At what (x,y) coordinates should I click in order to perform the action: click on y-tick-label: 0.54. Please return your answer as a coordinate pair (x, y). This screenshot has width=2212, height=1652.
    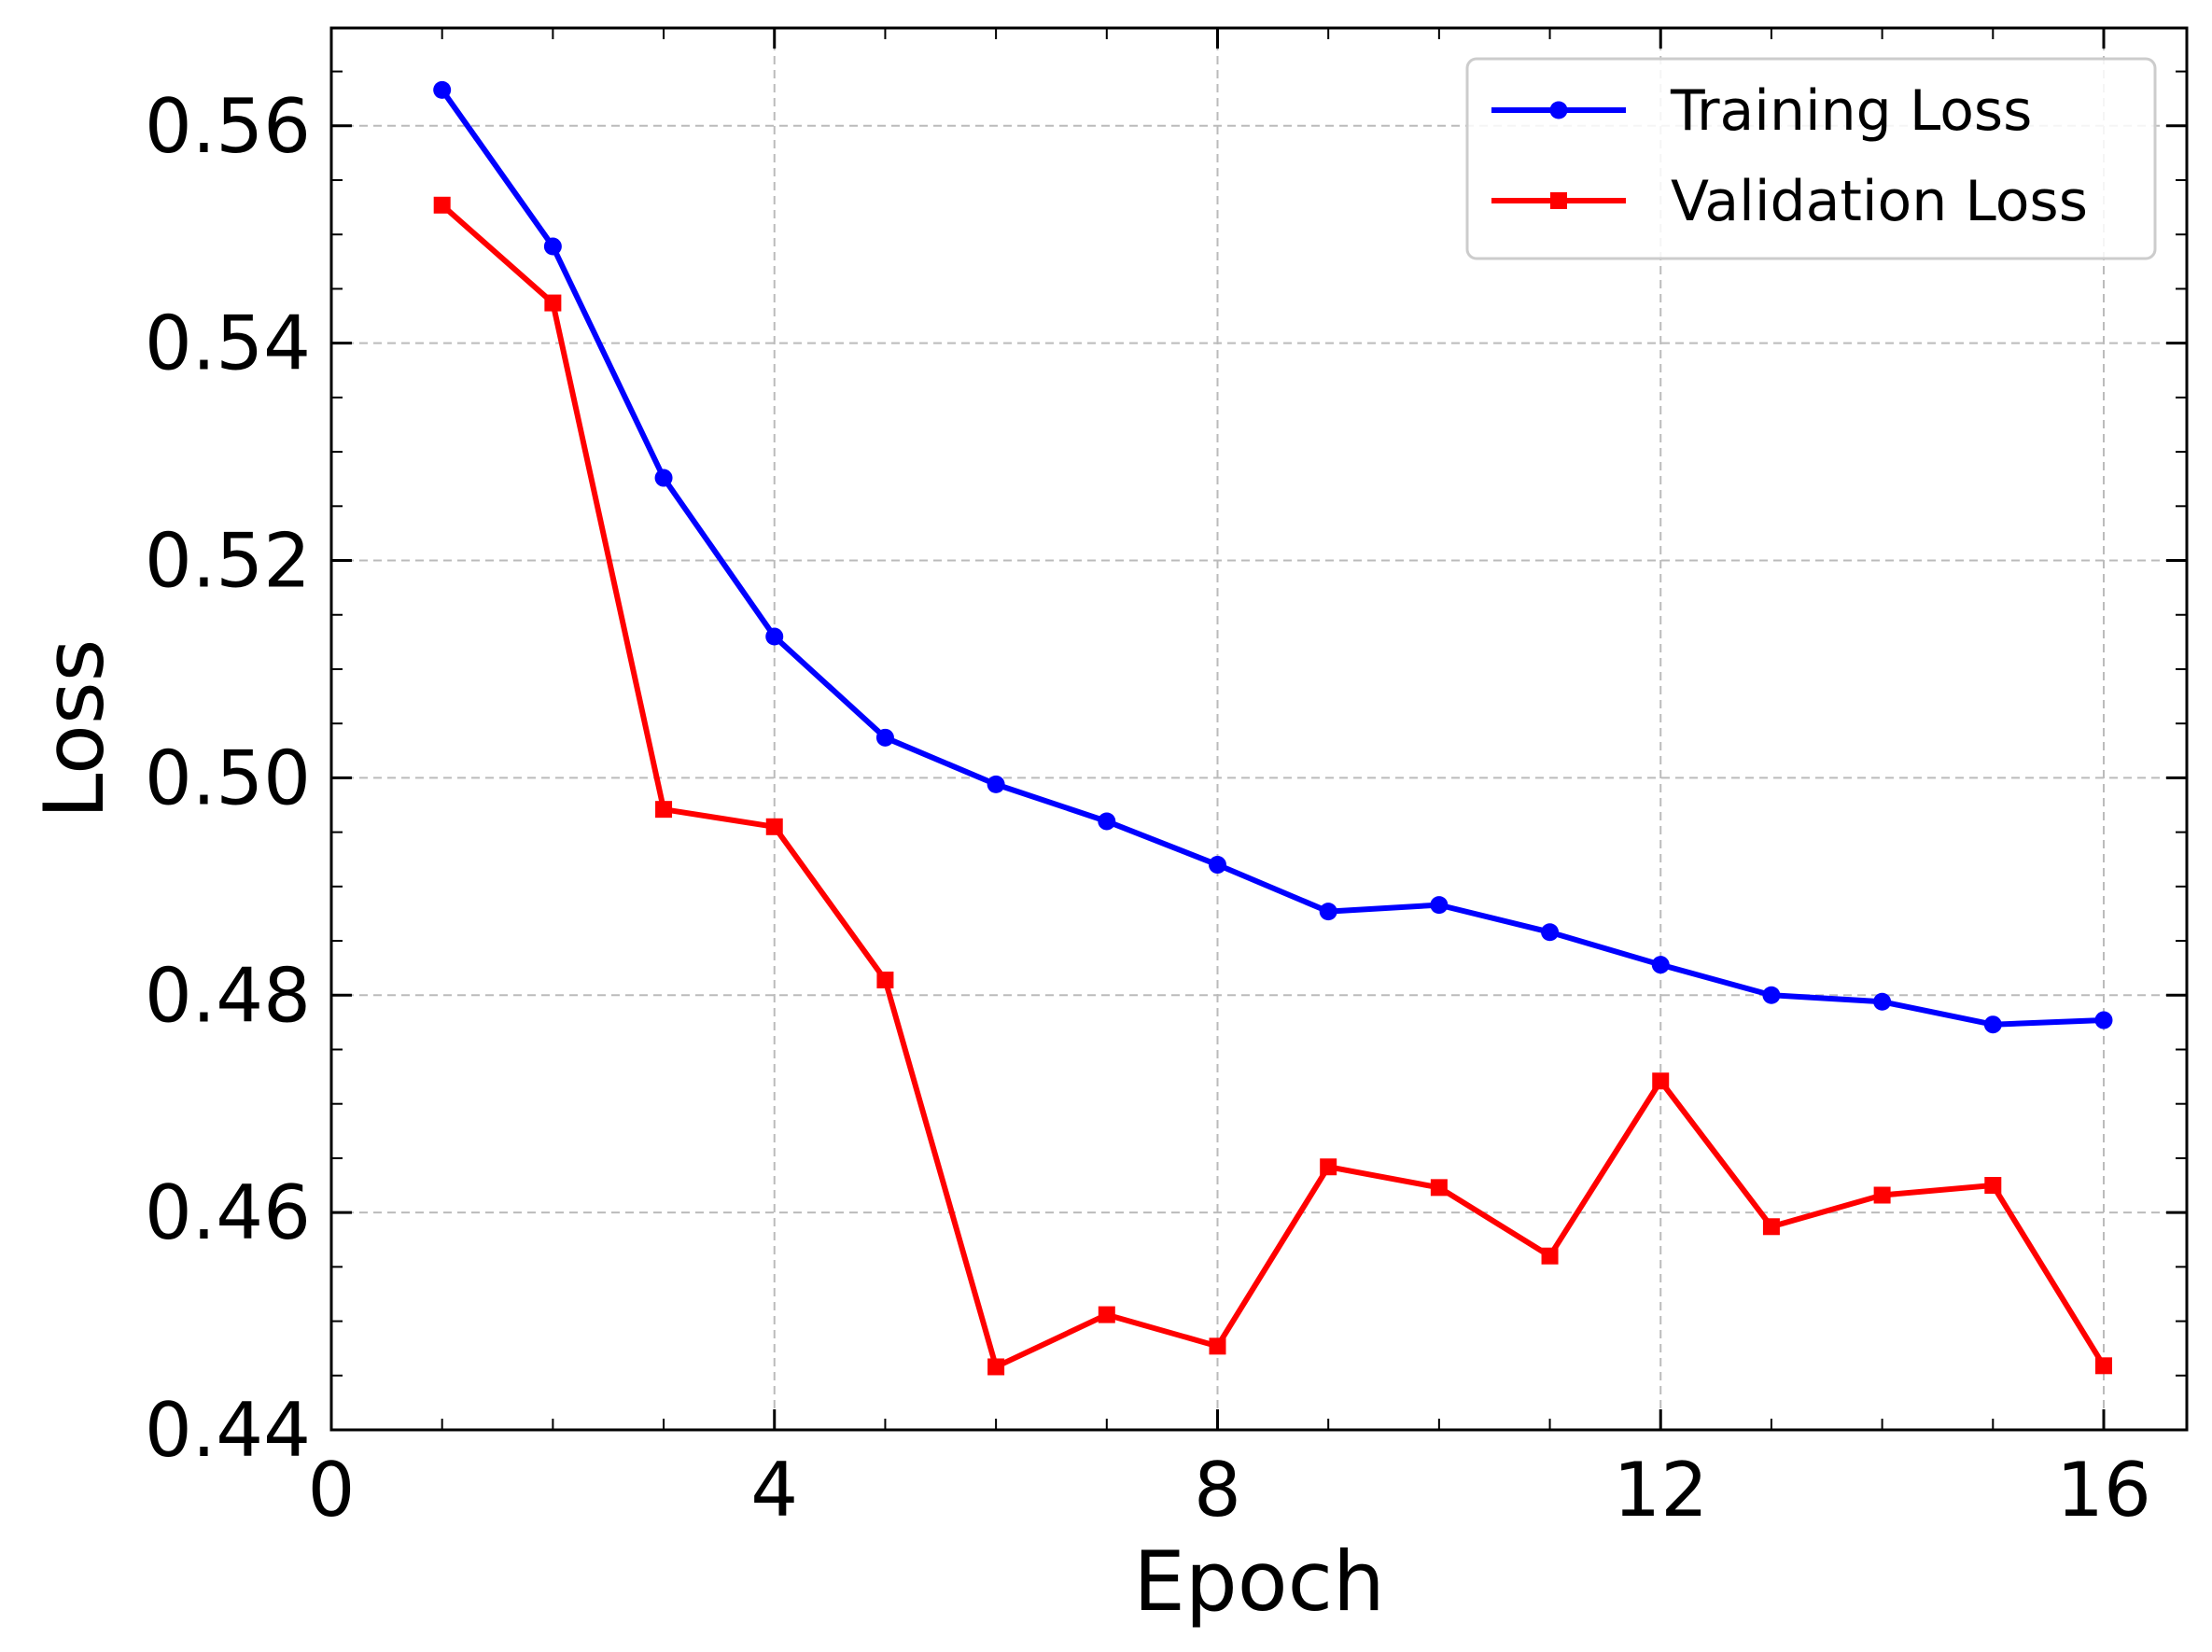
    Looking at the image, I should click on (228, 344).